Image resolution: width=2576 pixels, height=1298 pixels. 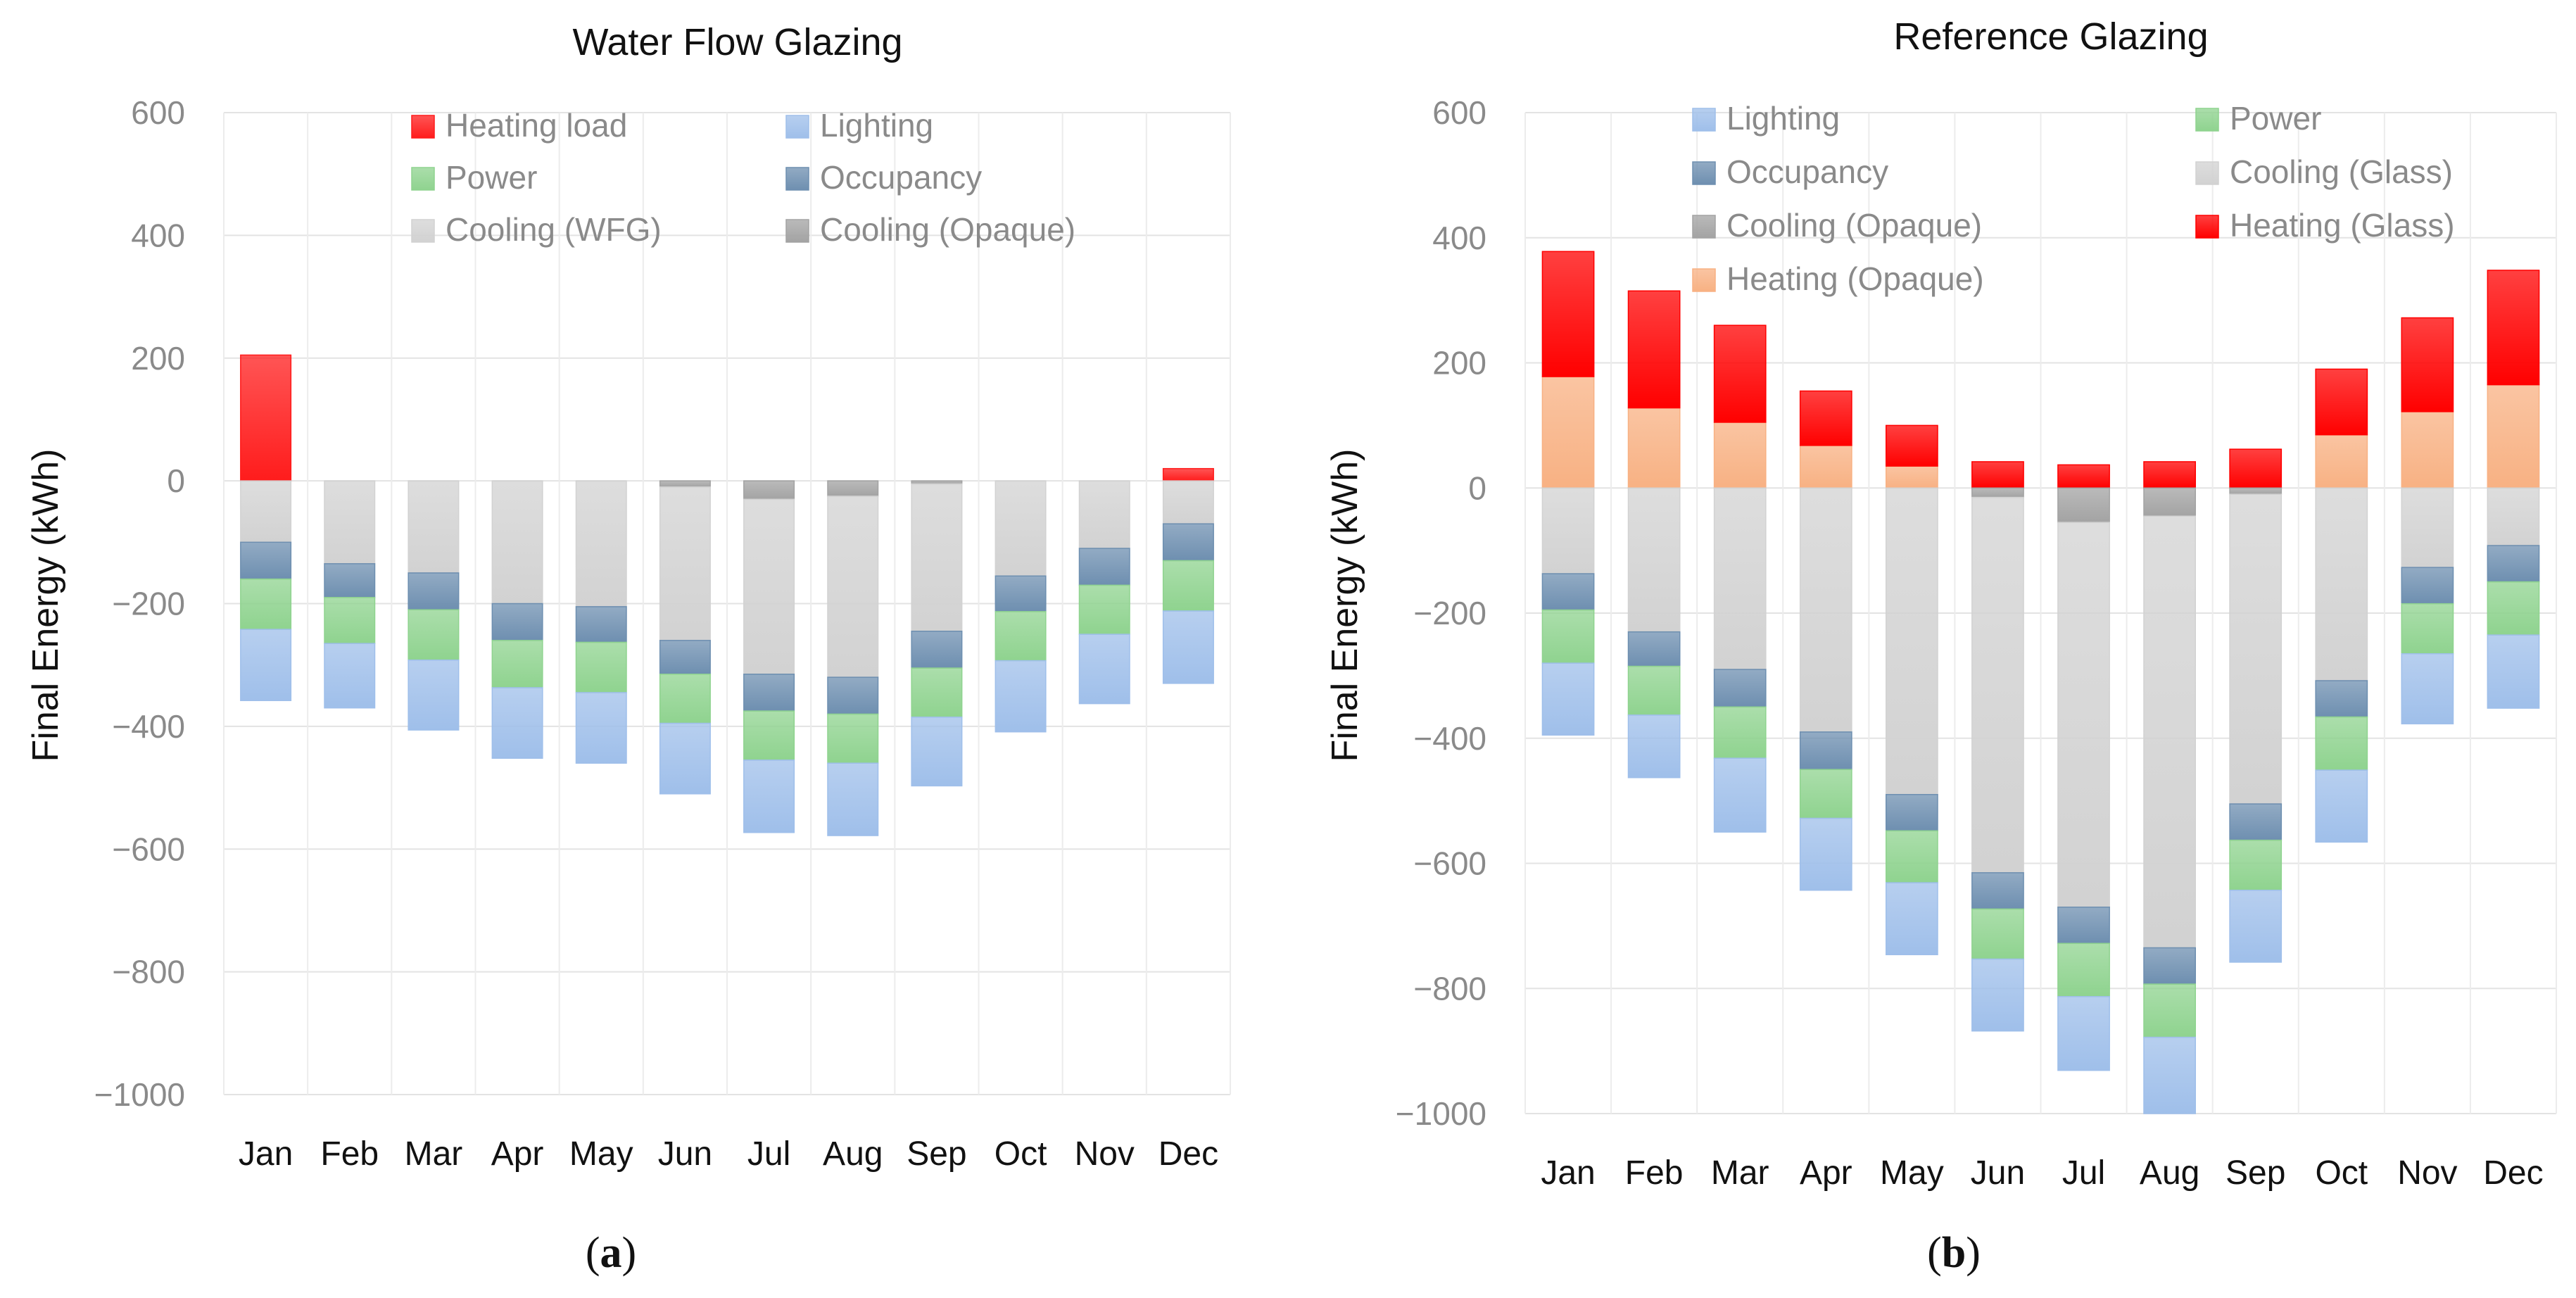 I want to click on bar-cooling-glass-feb, so click(x=1654, y=560).